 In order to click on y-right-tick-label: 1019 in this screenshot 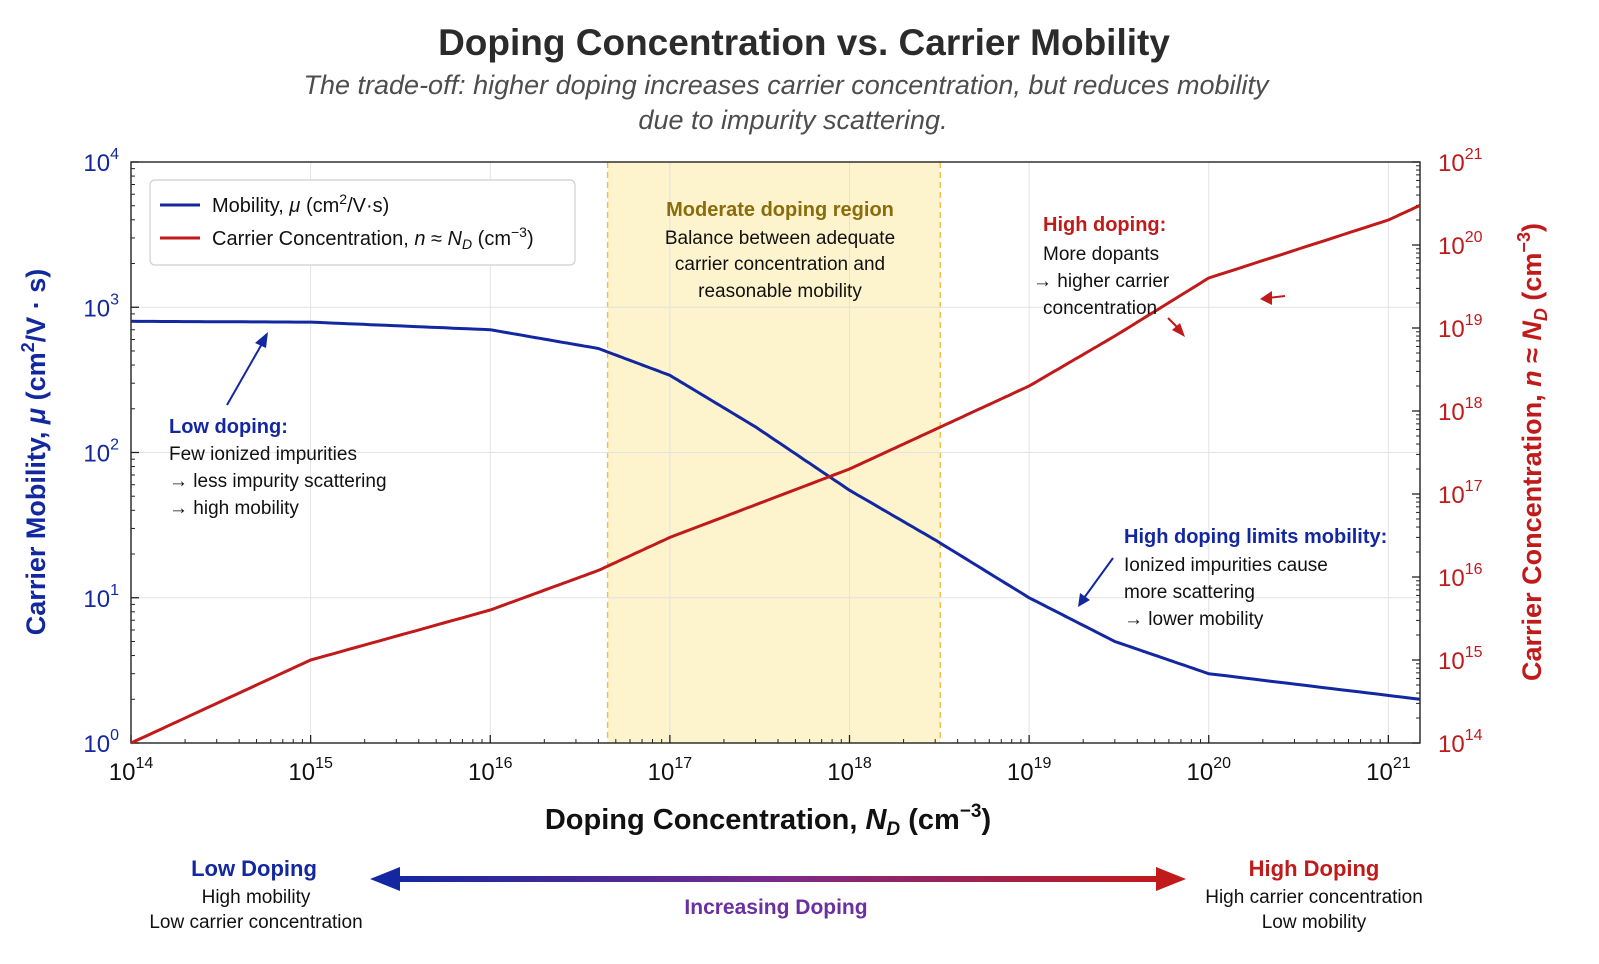, I will do `click(1460, 327)`.